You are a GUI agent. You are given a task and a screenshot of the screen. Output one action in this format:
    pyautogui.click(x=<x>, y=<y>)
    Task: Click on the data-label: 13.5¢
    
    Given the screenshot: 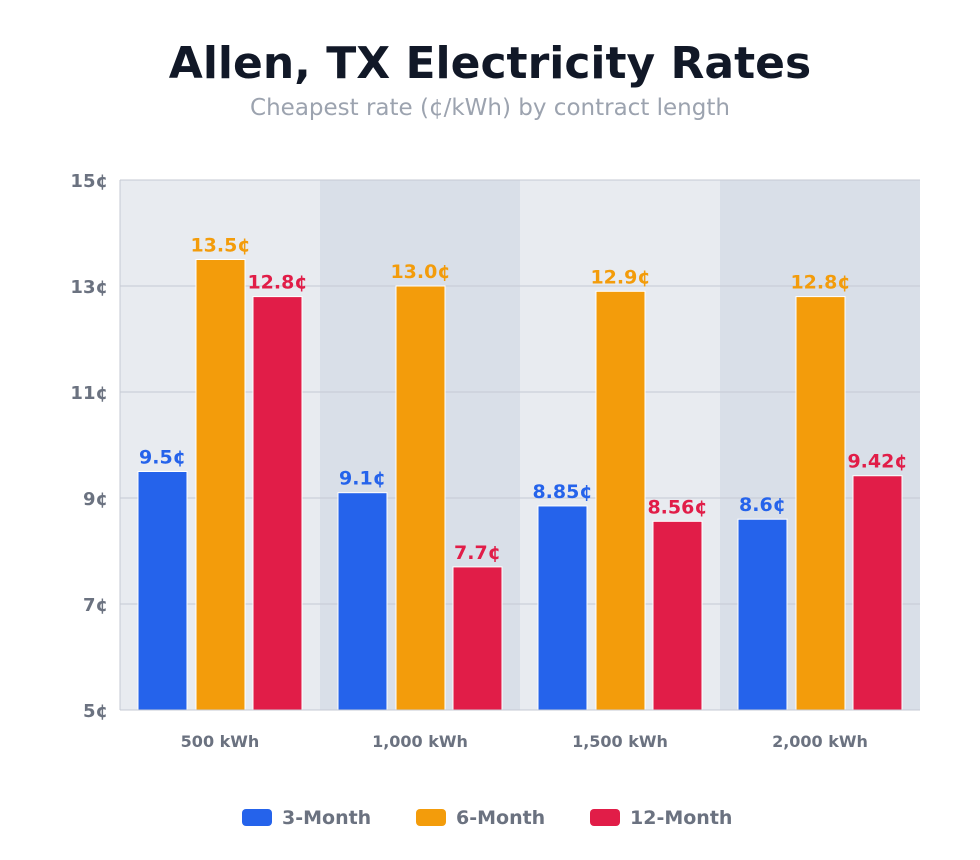 What is the action you would take?
    pyautogui.click(x=220, y=246)
    